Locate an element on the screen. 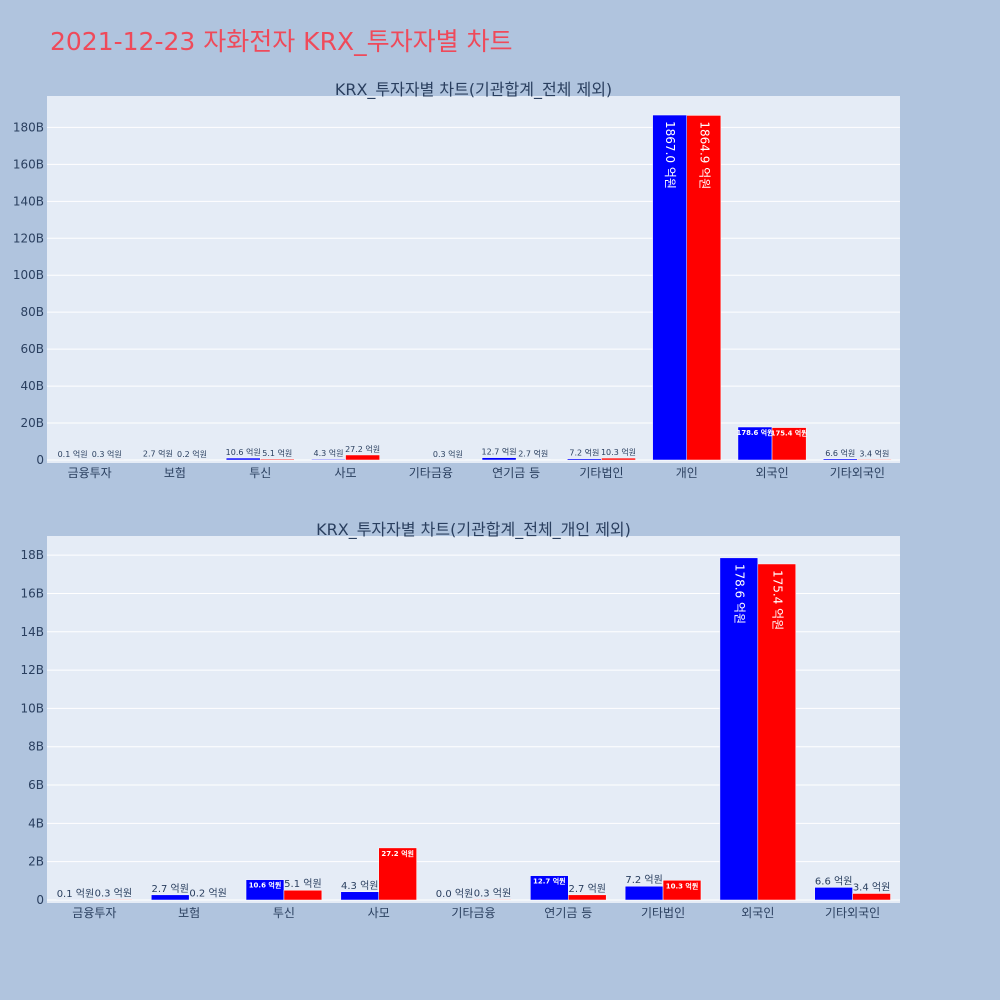 This screenshot has width=1000, height=1000. y-tick-label: 4B is located at coordinates (36, 823).